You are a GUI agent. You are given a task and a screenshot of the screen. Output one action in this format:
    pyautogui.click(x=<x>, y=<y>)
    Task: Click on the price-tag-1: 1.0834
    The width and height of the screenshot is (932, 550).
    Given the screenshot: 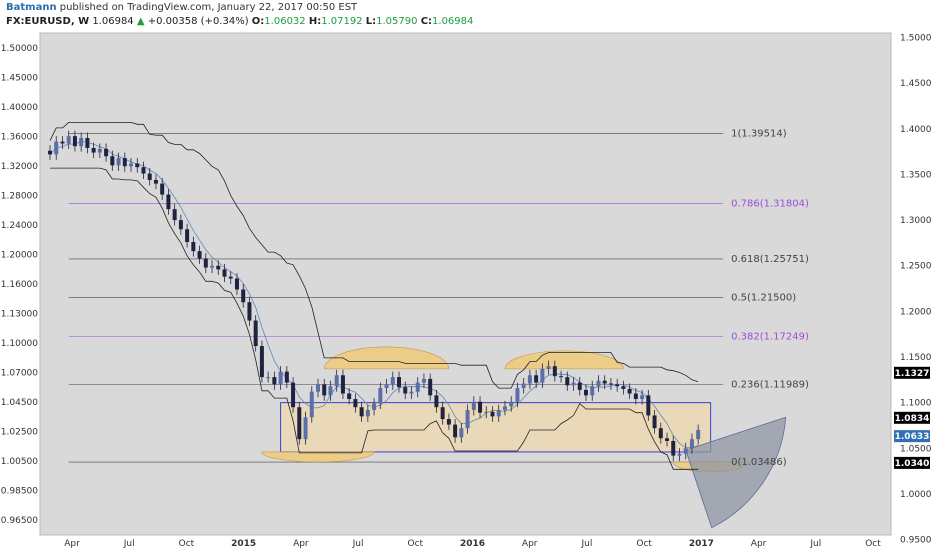 What is the action you would take?
    pyautogui.click(x=912, y=419)
    